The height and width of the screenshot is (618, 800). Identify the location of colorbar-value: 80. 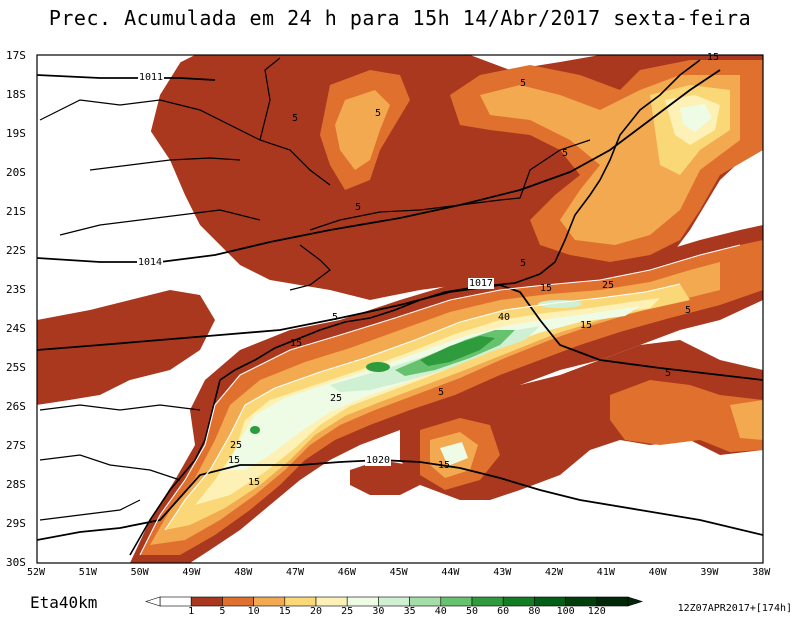
(534, 611).